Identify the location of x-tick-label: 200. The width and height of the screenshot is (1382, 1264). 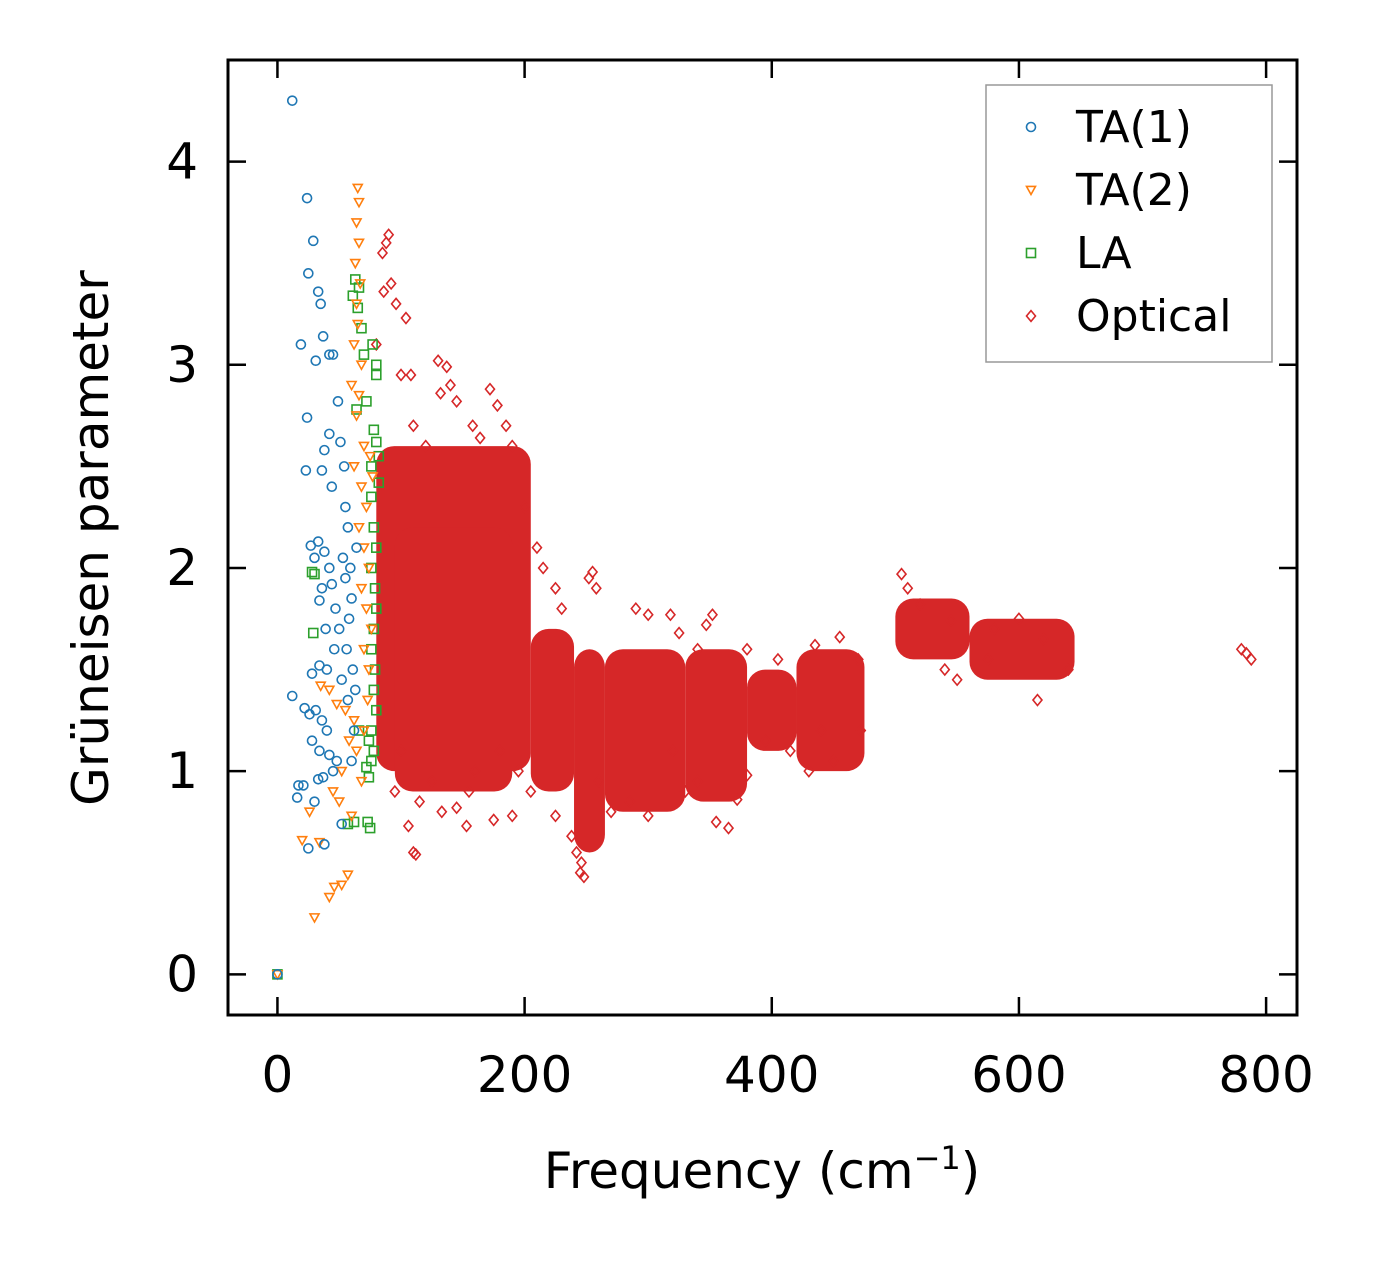
(524, 1075).